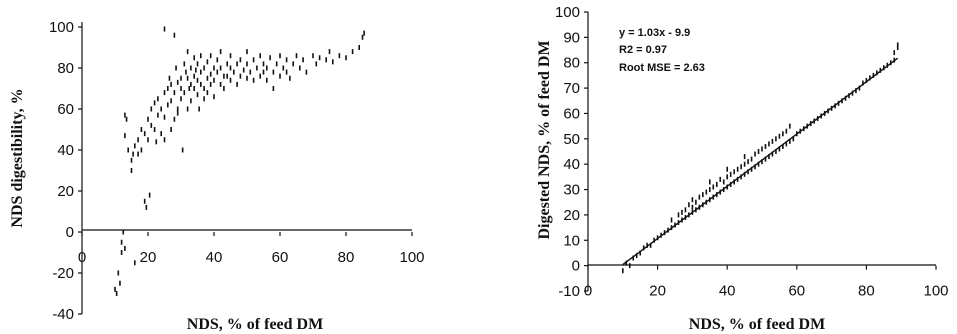 The image size is (957, 334). What do you see at coordinates (65, 109) in the screenshot?
I see `y-tick-label: 60` at bounding box center [65, 109].